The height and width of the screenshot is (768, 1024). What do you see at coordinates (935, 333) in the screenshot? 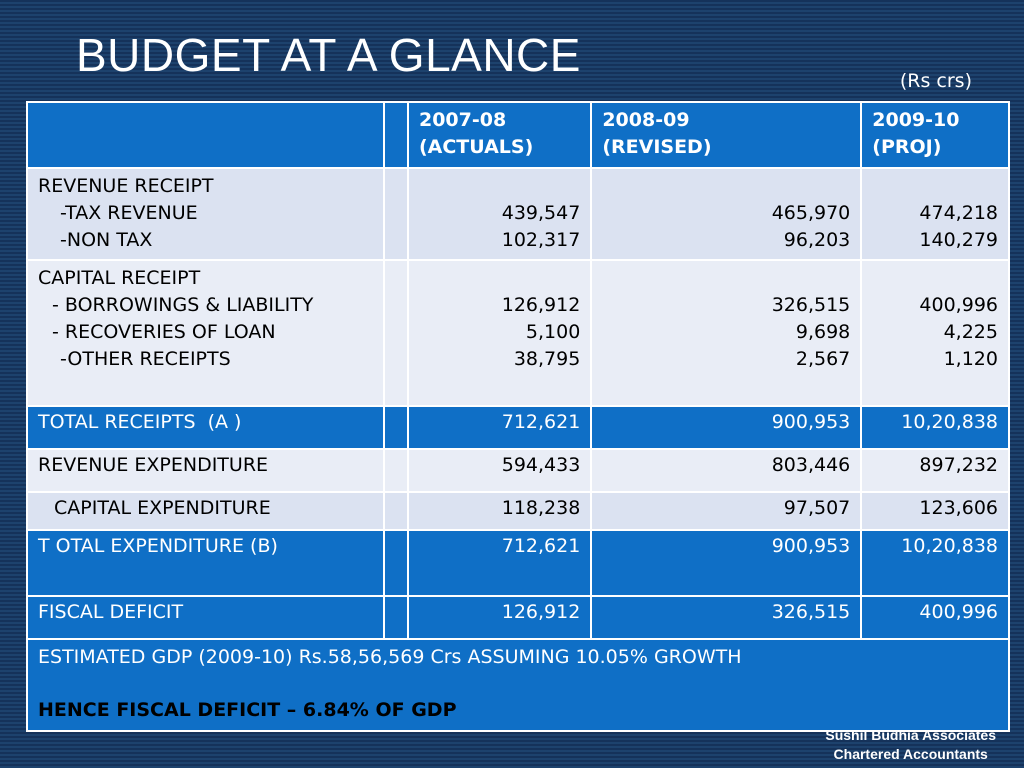
I see `value-2009-10: 400,996 4,225 1,120` at bounding box center [935, 333].